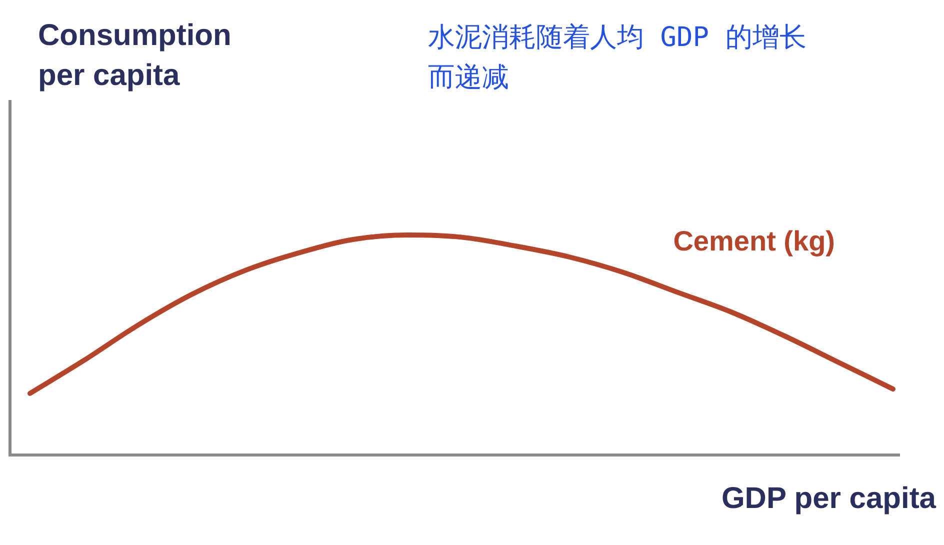  What do you see at coordinates (135, 56) in the screenshot?
I see `y-axis-title: Consumption per capita` at bounding box center [135, 56].